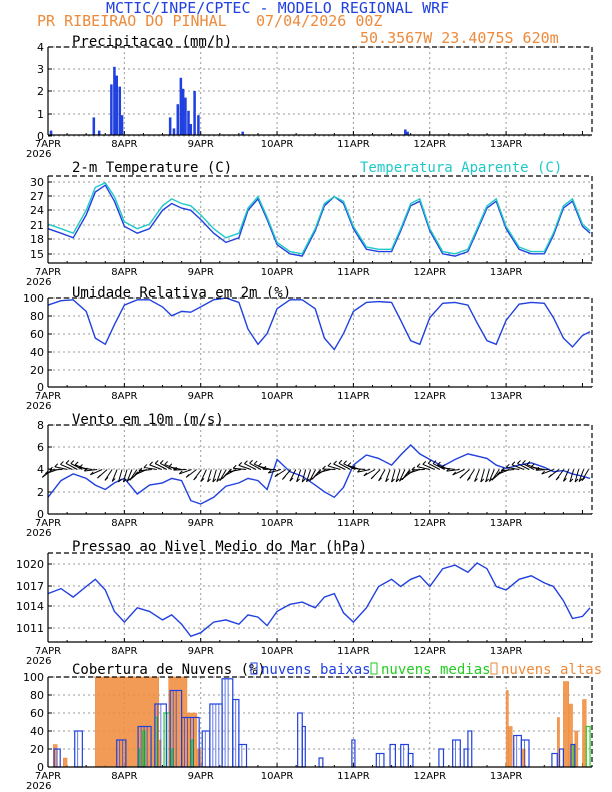 The height and width of the screenshot is (792, 612). I want to click on panel-title: Umidade Relativa em 2m (%), so click(181, 293).